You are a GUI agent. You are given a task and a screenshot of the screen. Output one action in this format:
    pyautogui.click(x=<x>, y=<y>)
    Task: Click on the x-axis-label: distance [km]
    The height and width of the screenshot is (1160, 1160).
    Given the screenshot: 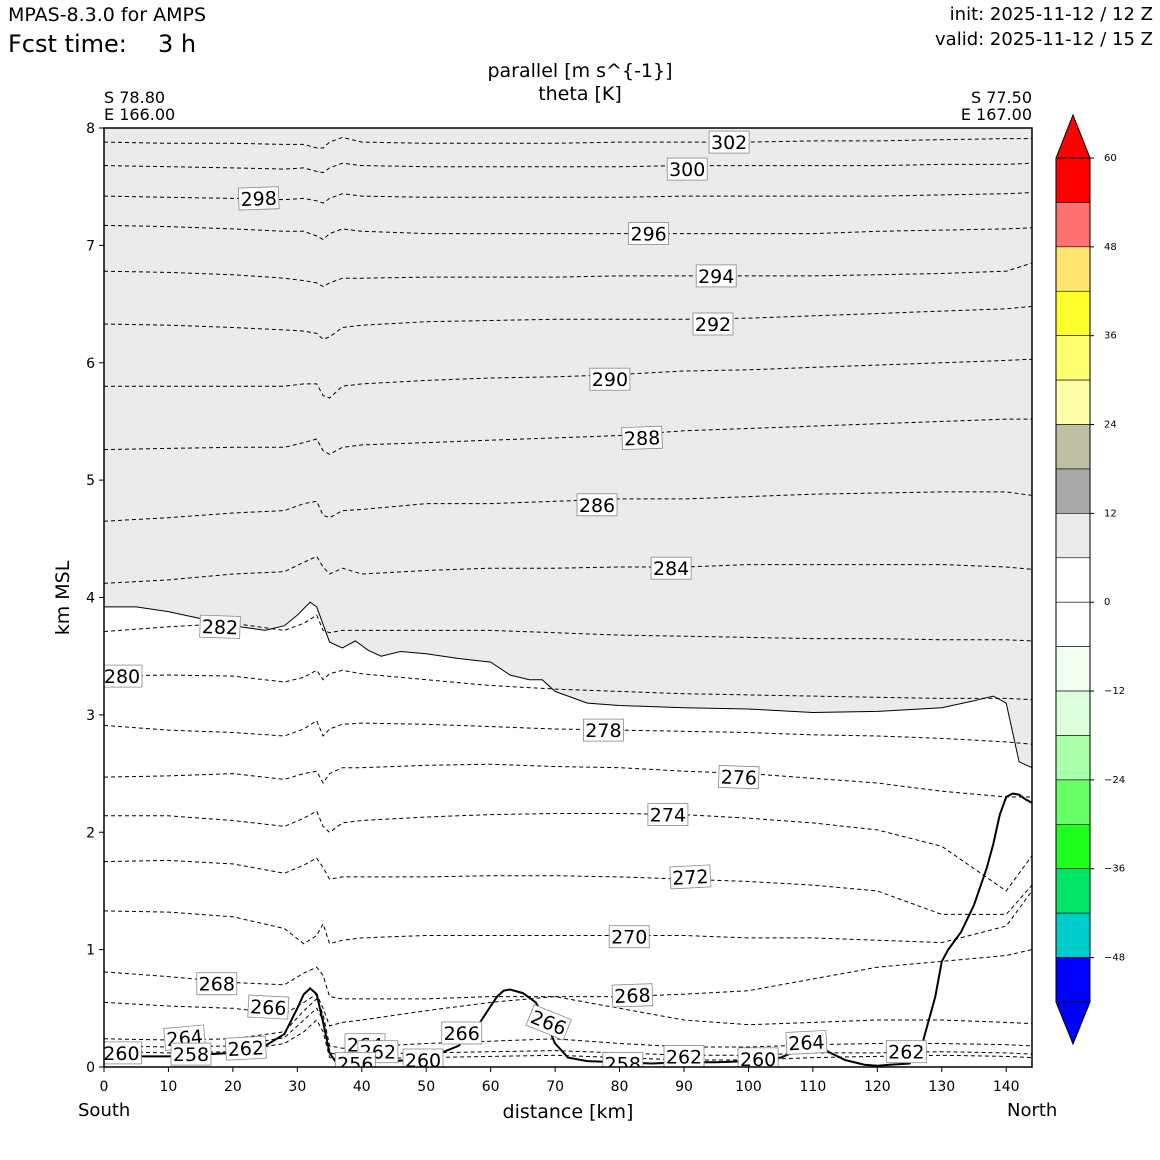 What is the action you would take?
    pyautogui.click(x=568, y=1112)
    